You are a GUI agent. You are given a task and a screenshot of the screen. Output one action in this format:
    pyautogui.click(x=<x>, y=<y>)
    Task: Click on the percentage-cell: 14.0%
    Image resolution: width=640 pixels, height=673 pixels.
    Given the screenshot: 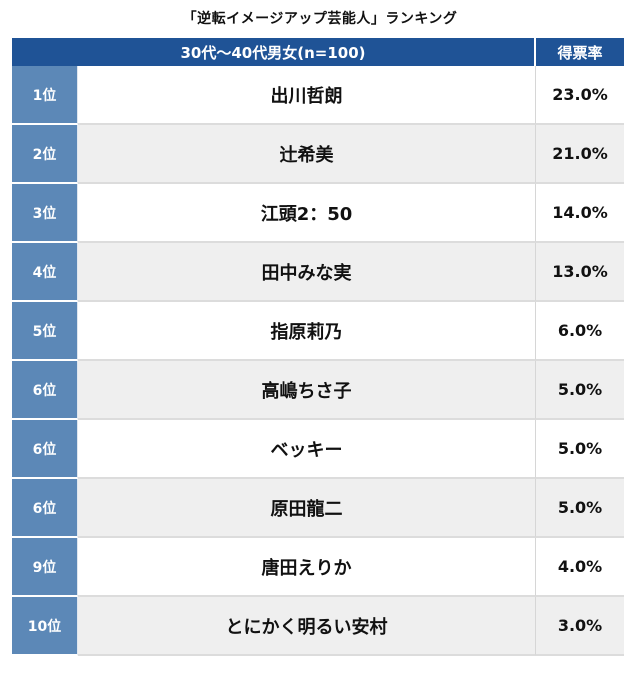 What is the action you would take?
    pyautogui.click(x=580, y=213)
    